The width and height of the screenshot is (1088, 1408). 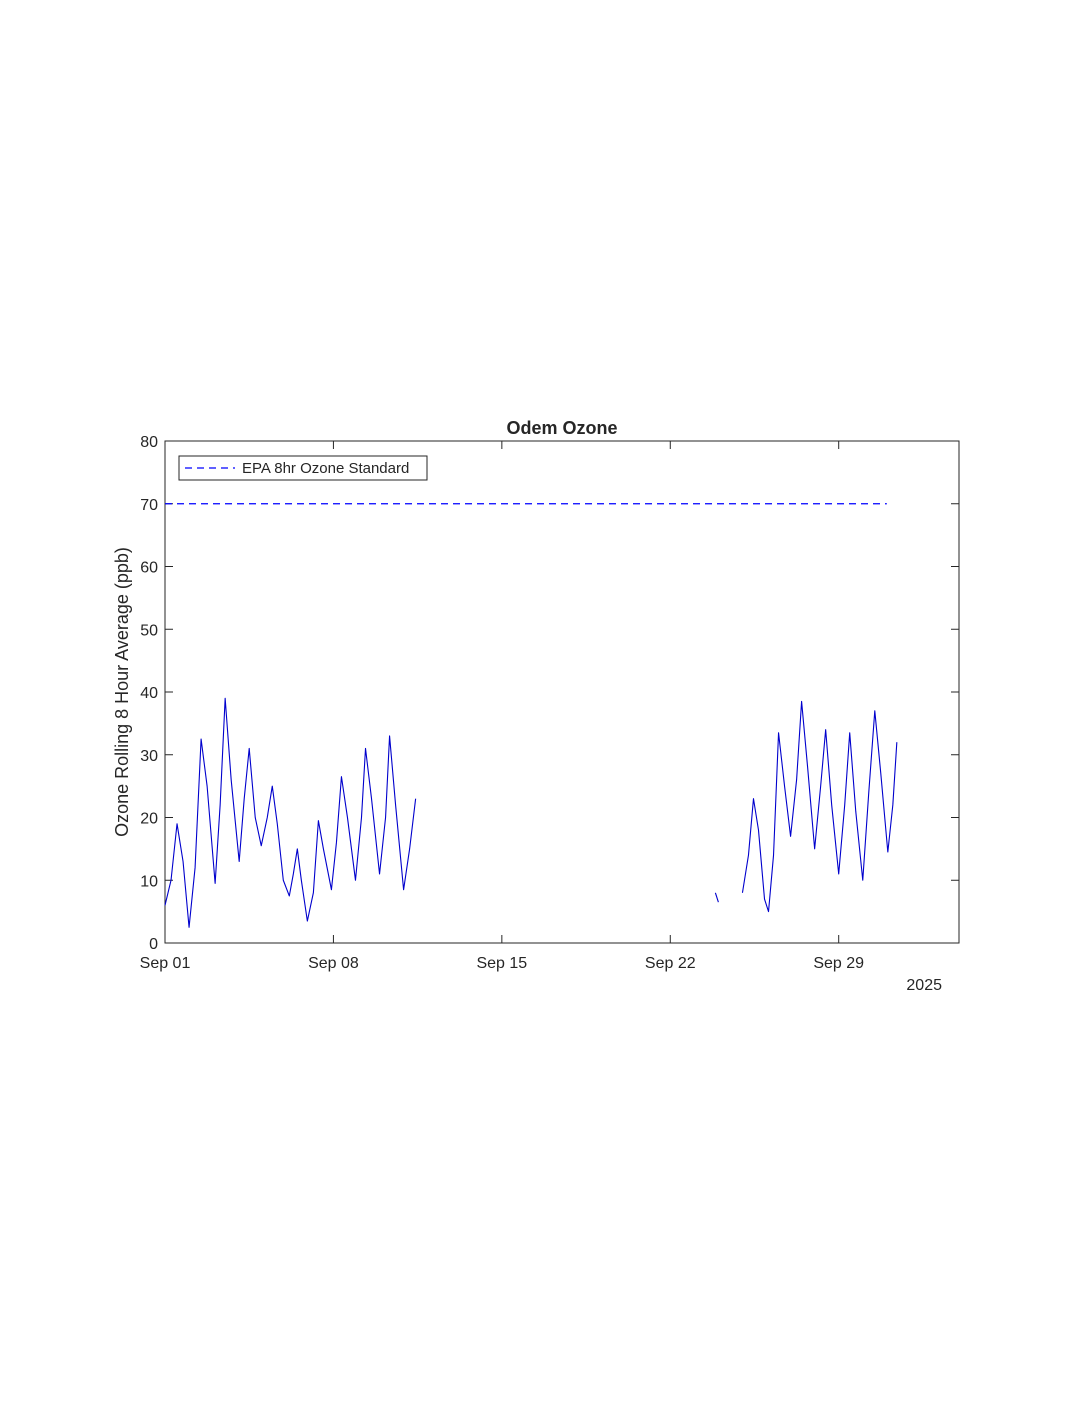 What do you see at coordinates (149, 756) in the screenshot?
I see `y-tick-label-30: 30` at bounding box center [149, 756].